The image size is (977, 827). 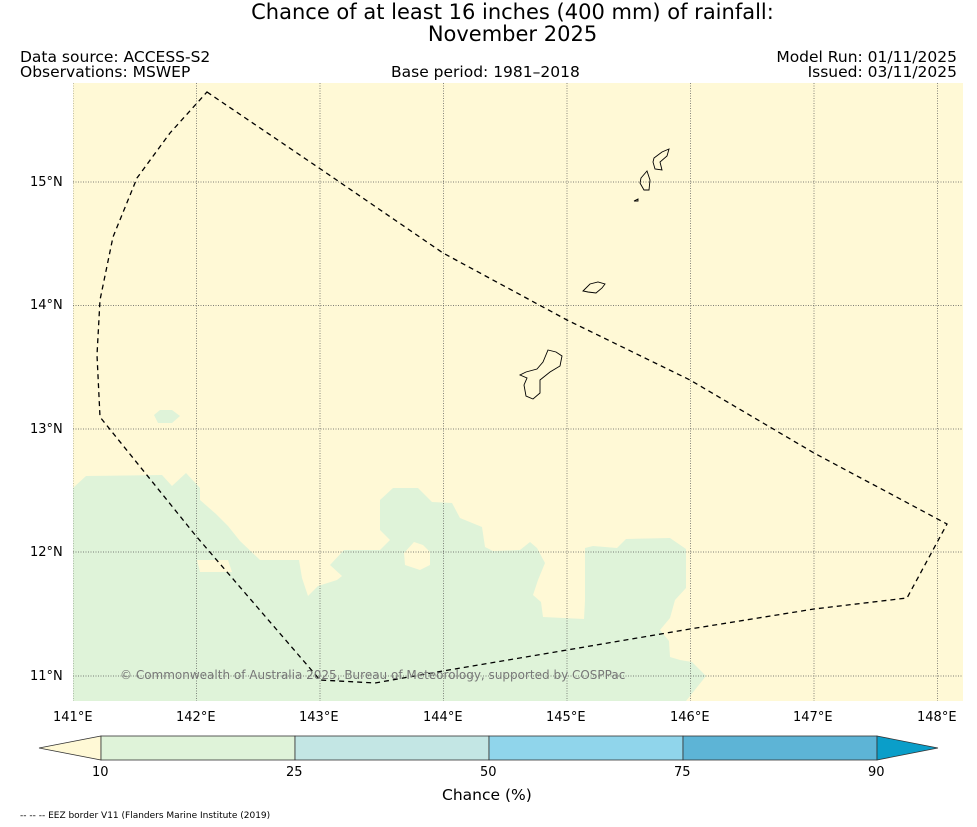 What do you see at coordinates (105, 72) in the screenshot?
I see `observations-text: Observations: MSWEP` at bounding box center [105, 72].